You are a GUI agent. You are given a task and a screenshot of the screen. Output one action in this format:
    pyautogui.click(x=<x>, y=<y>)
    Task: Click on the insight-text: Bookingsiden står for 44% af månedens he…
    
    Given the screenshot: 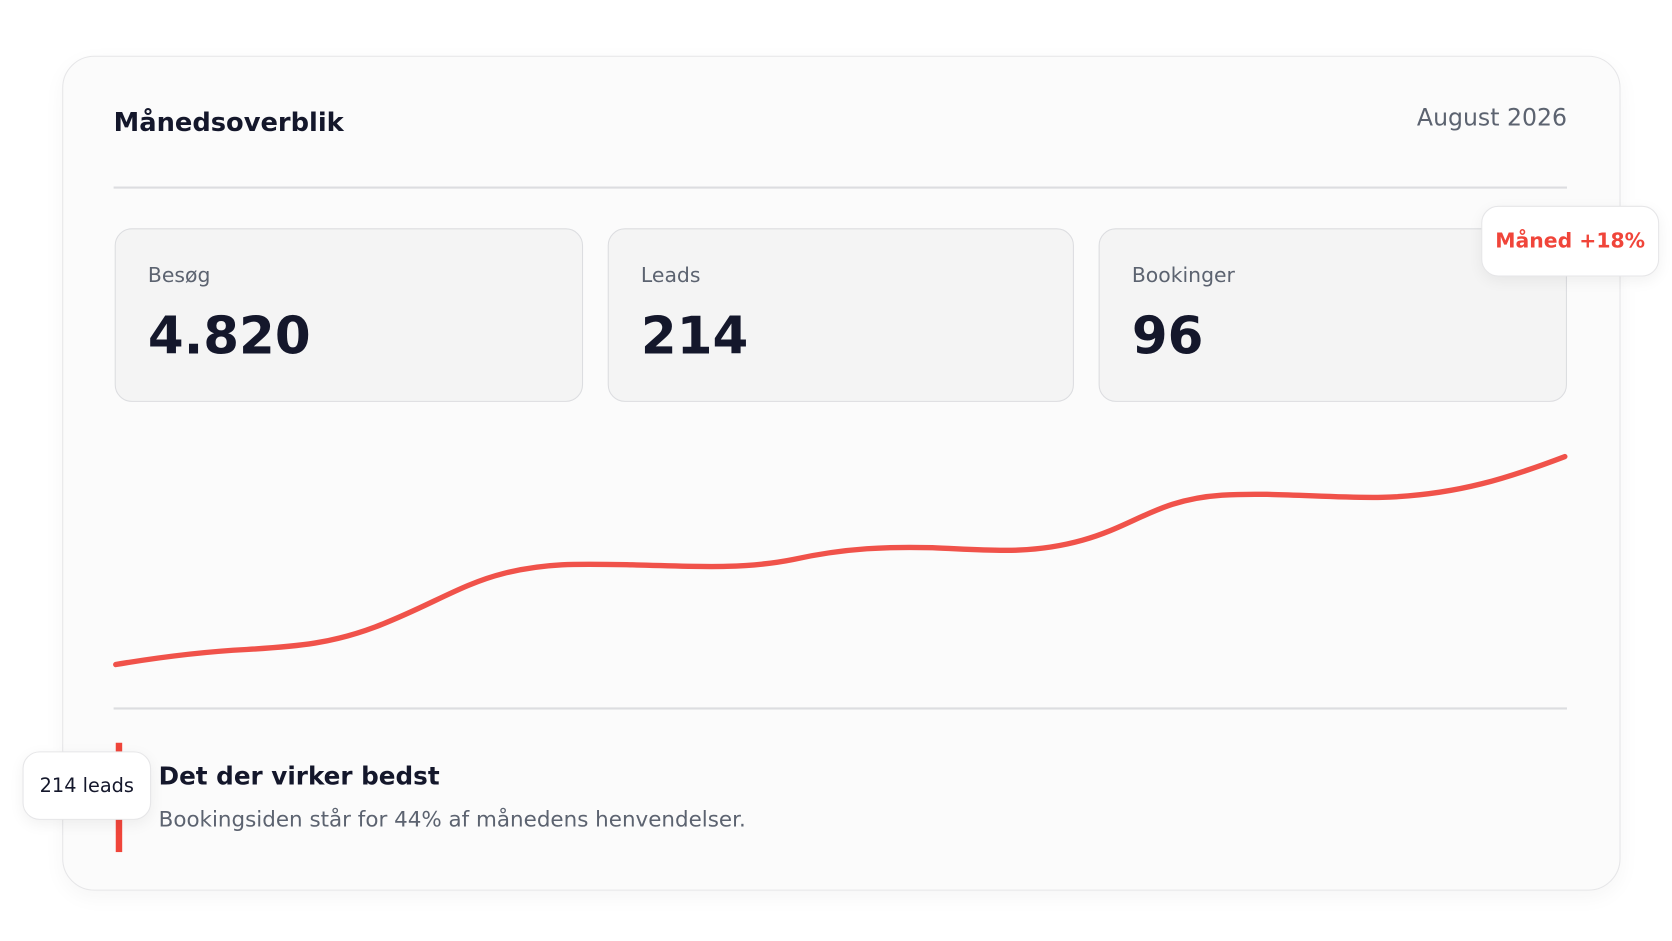 What is the action you would take?
    pyautogui.click(x=452, y=818)
    